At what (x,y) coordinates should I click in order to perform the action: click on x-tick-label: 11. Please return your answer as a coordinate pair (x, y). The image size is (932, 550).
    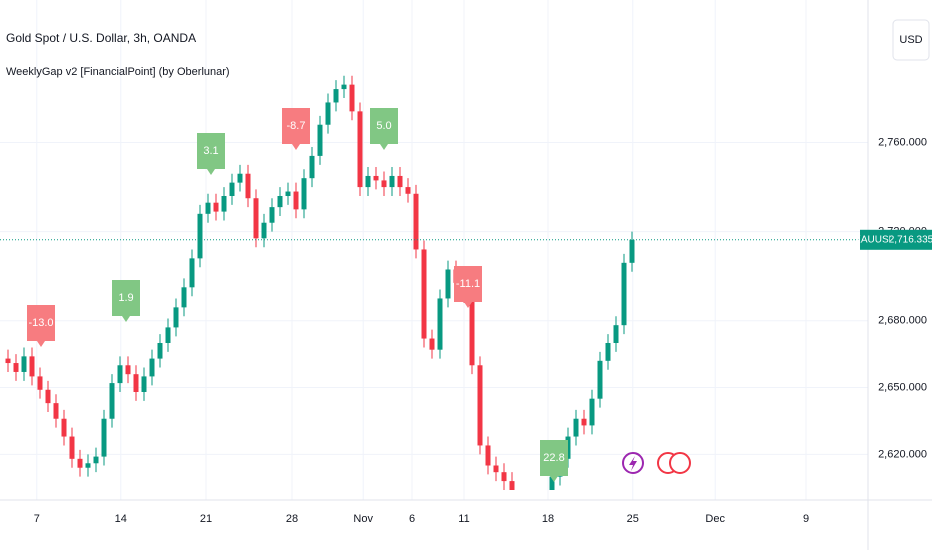
    Looking at the image, I should click on (463, 519).